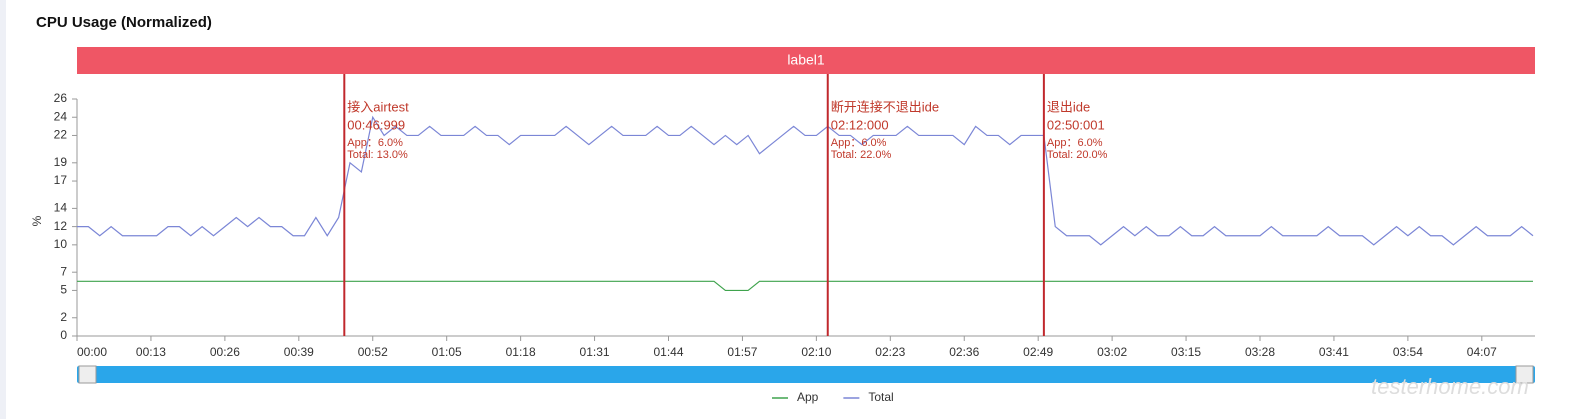 This screenshot has width=1569, height=419. I want to click on x-tick-label: 03:02, so click(1112, 352).